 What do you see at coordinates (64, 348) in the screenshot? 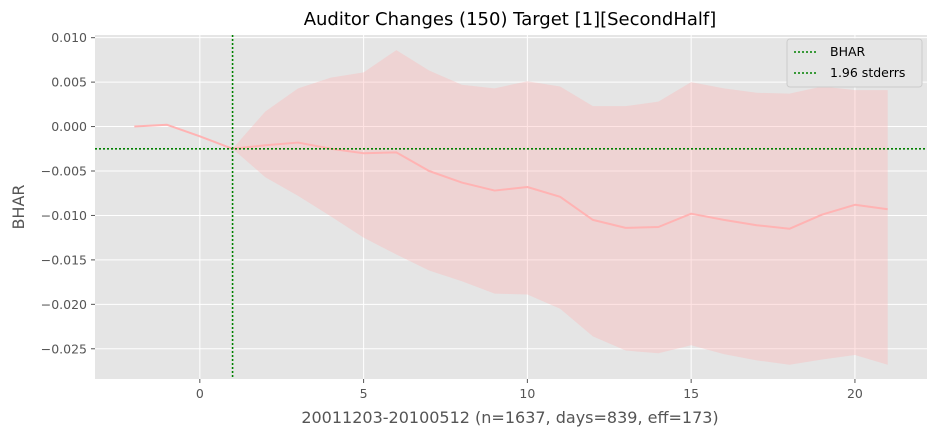
I see `y-tick-label: −0.025` at bounding box center [64, 348].